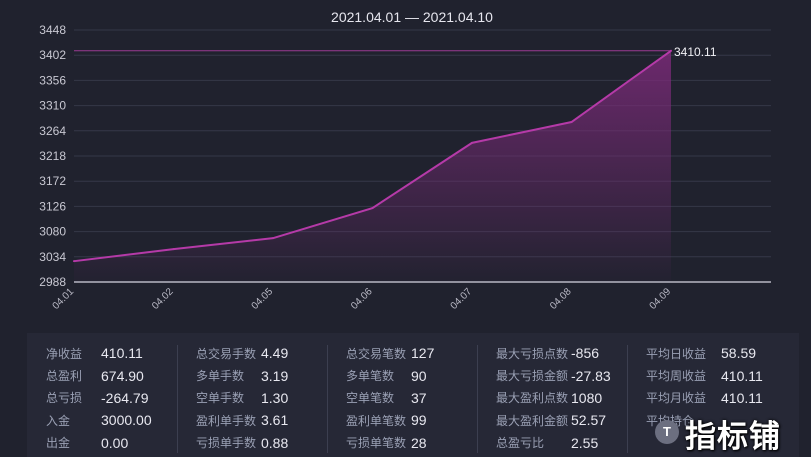 The image size is (811, 457). I want to click on stats-column: 总交易笔数 127 多单笔数 90 空单笔数 37 盈利单笔数 99 亏损单笔数 28, so click(390, 398).